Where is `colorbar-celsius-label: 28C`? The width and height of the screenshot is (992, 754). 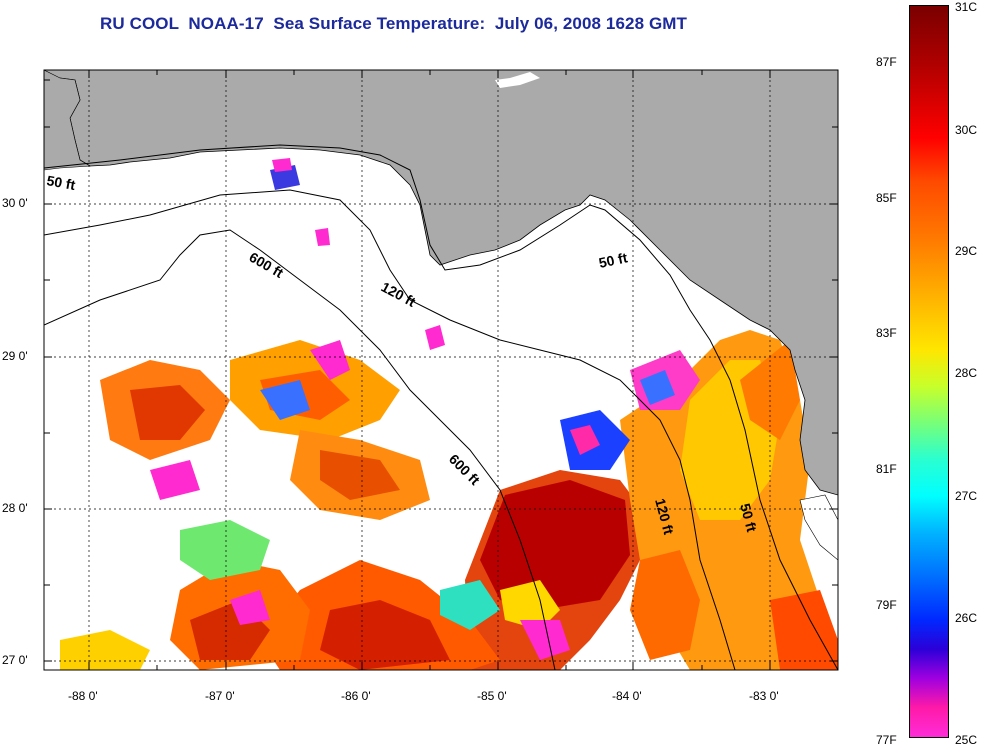 colorbar-celsius-label: 28C is located at coordinates (966, 373).